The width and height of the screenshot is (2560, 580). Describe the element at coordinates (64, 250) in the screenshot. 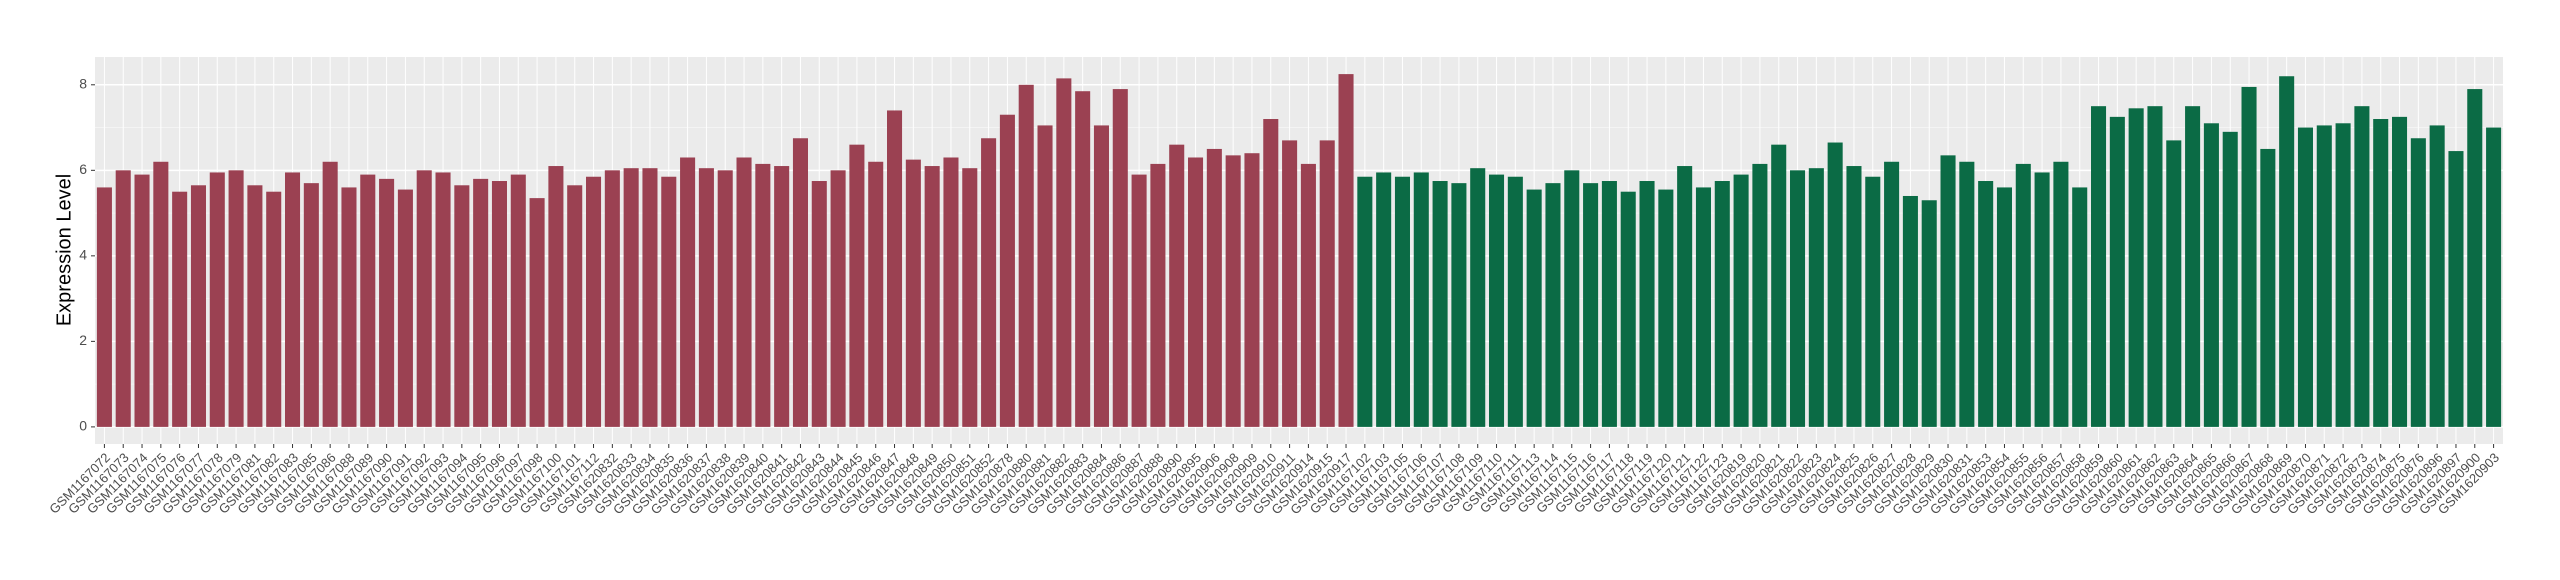

I see `y-axis-title: Expression Level` at that location.